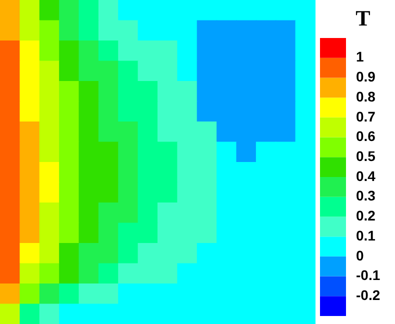  What do you see at coordinates (366, 176) in the screenshot?
I see `color-bar-label: 0.4` at bounding box center [366, 176].